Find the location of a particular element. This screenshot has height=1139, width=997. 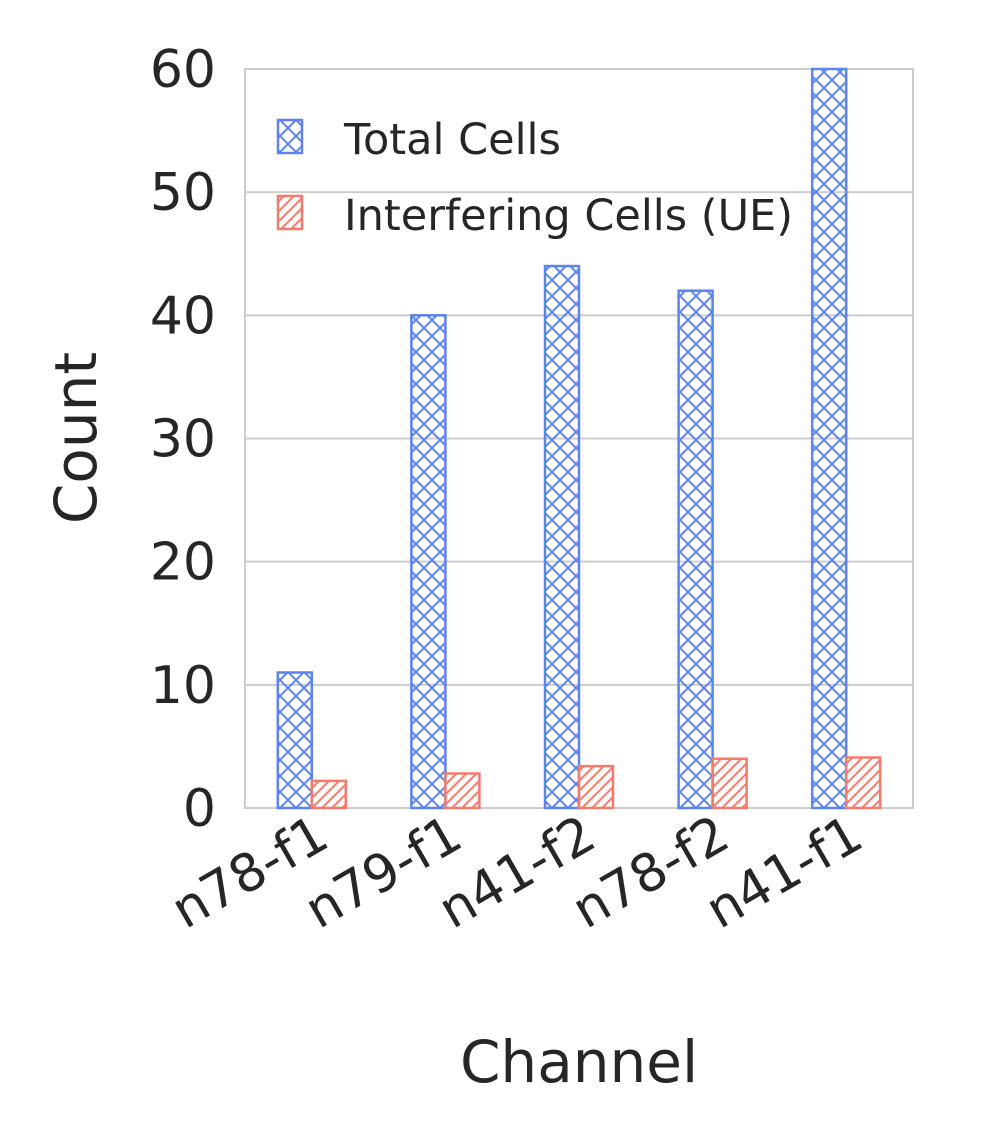

x-tick-label: n41-f2 is located at coordinates (517, 872).